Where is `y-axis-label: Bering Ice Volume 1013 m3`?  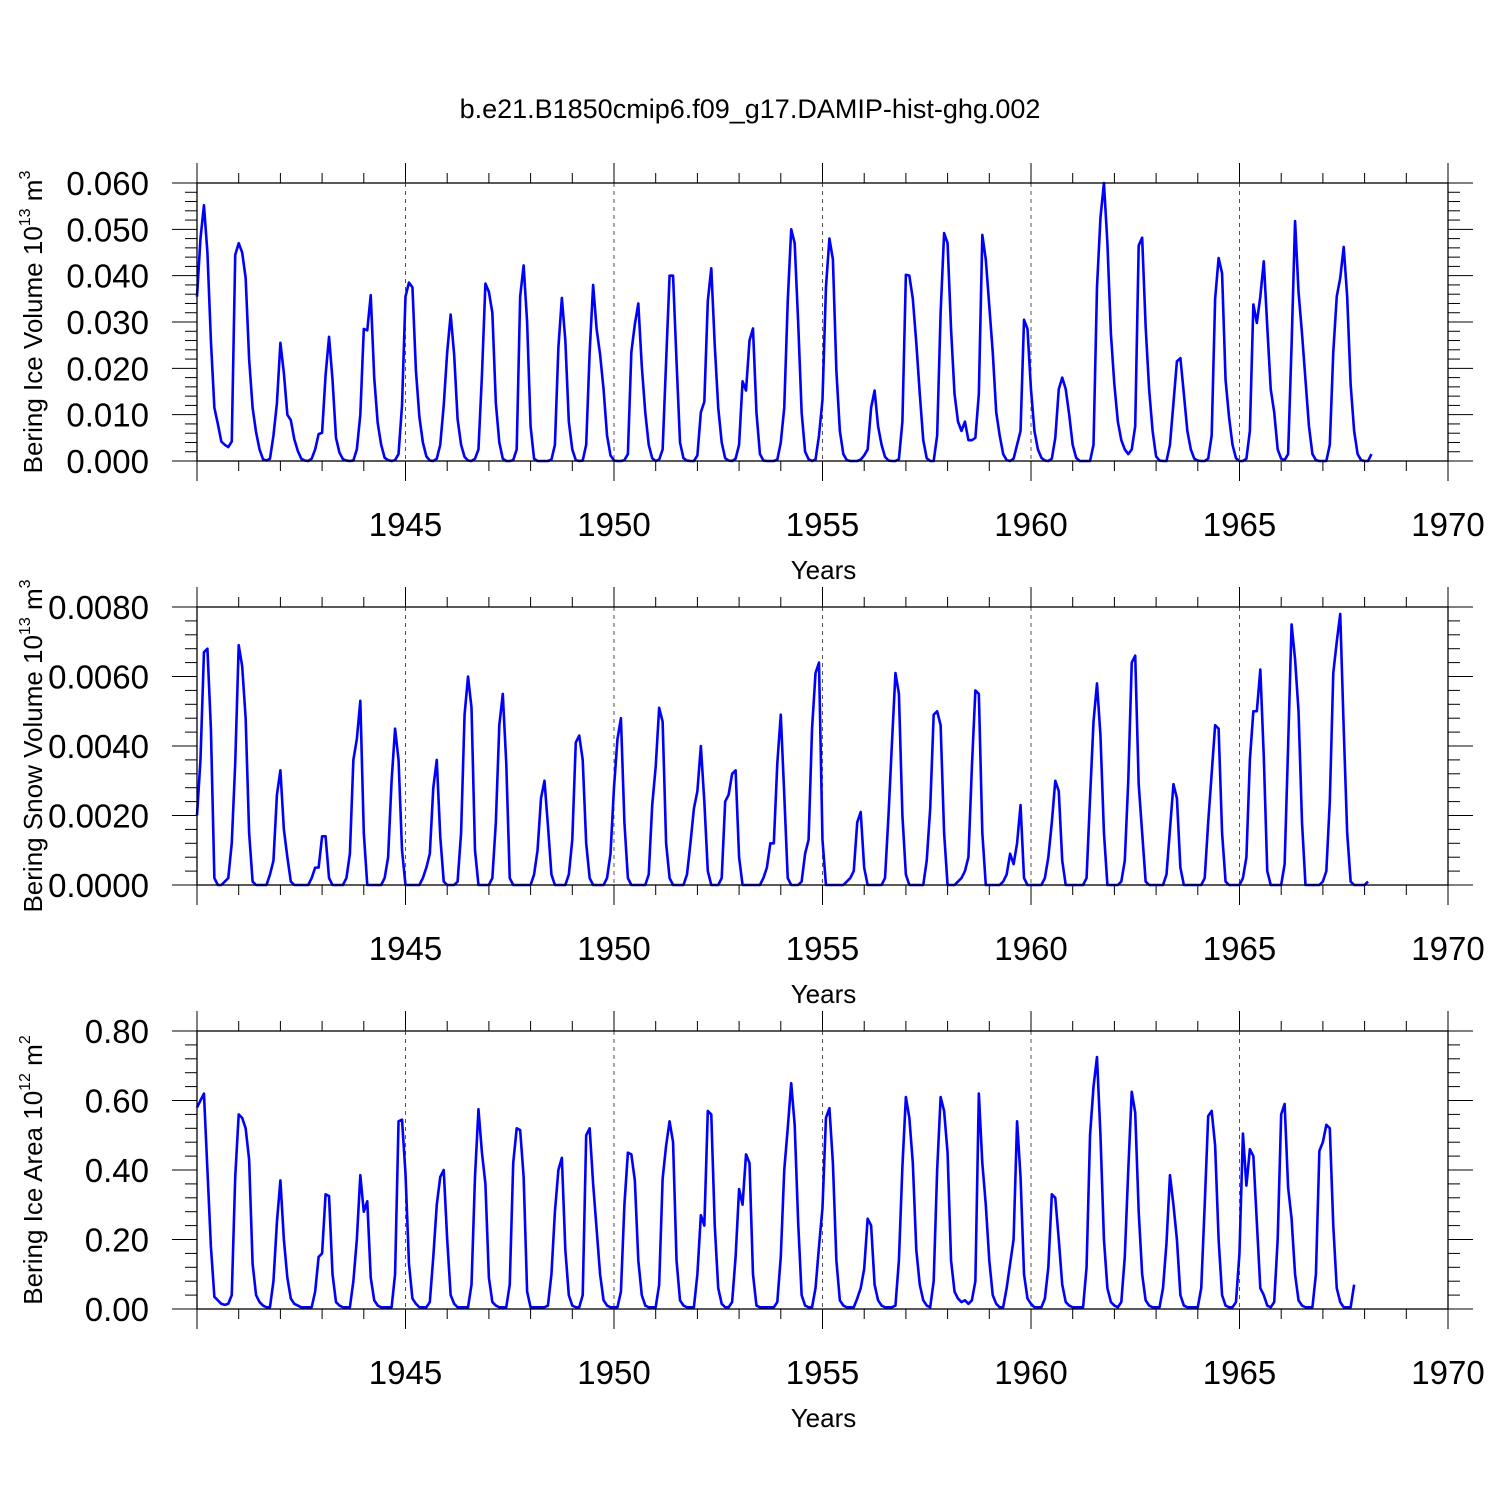
y-axis-label: Bering Ice Volume 1013 m3 is located at coordinates (32, 322).